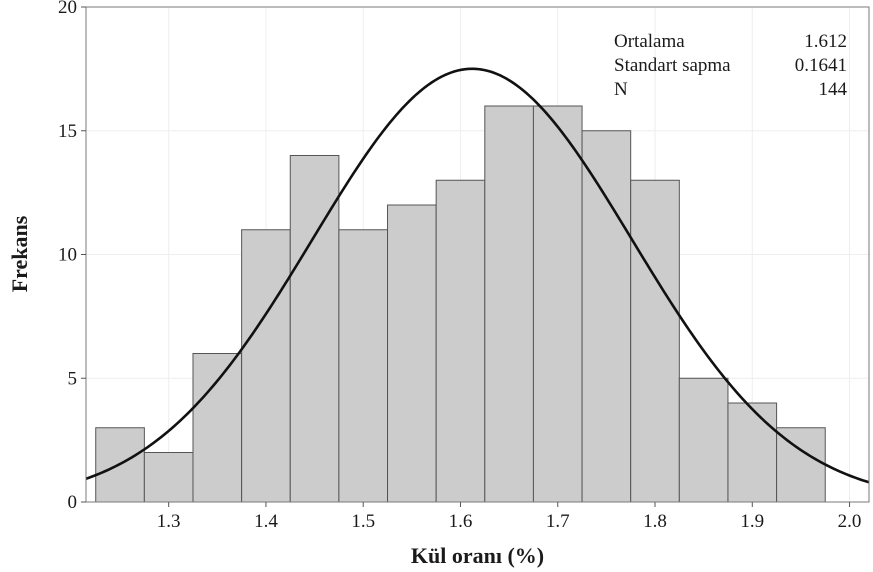 This screenshot has width=873, height=572. Describe the element at coordinates (169, 521) in the screenshot. I see `x-tick-label: 1.3` at that location.